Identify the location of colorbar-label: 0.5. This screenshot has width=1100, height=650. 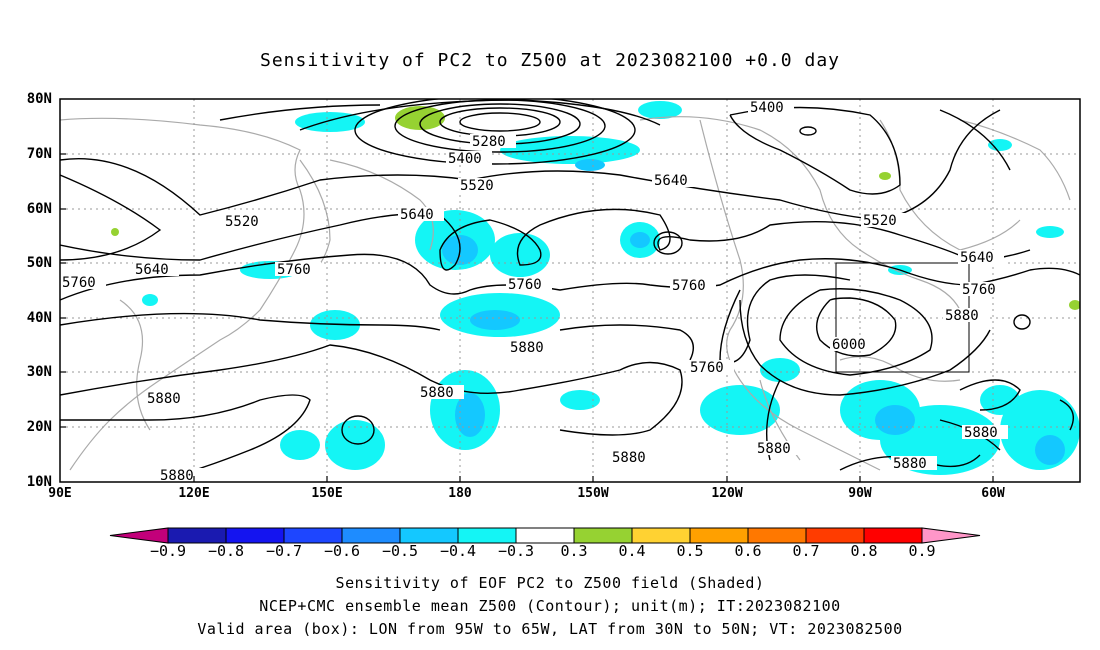
(690, 551).